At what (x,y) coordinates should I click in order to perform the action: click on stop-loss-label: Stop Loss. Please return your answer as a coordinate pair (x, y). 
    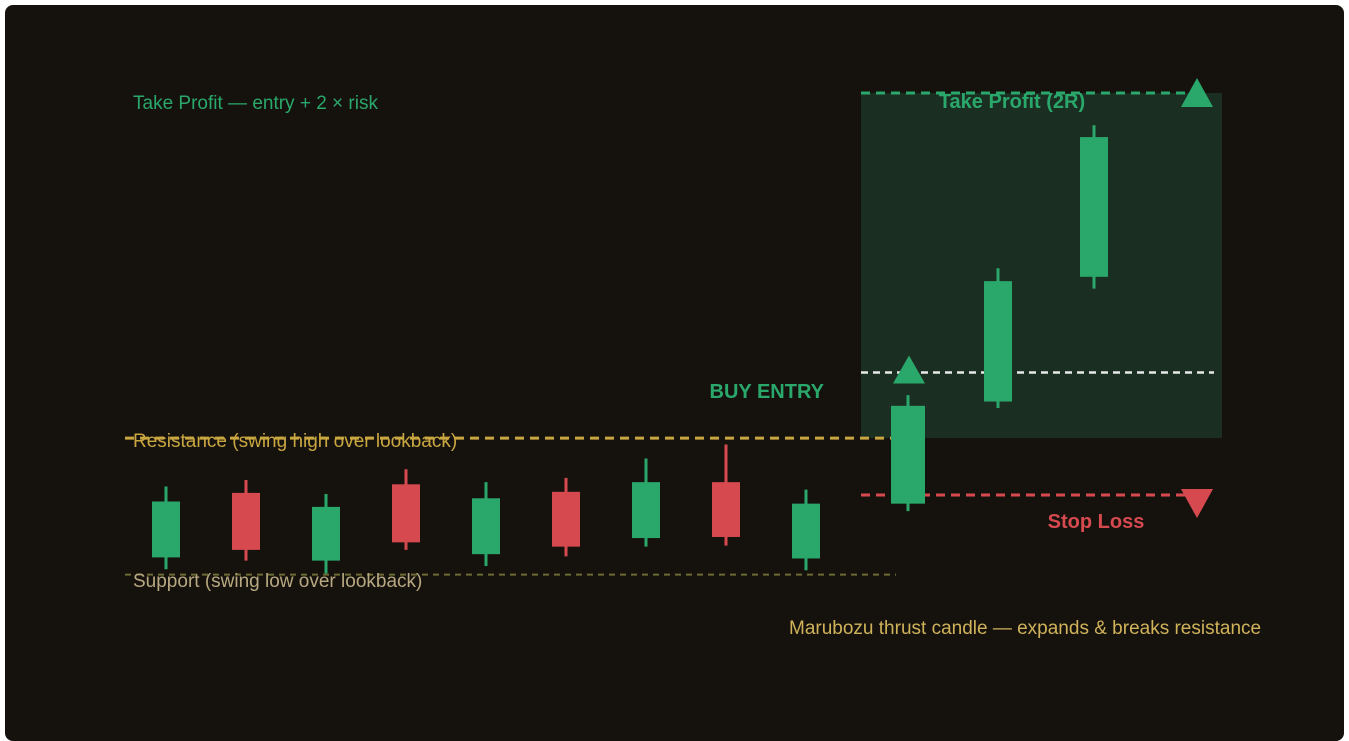
    Looking at the image, I should click on (1096, 522).